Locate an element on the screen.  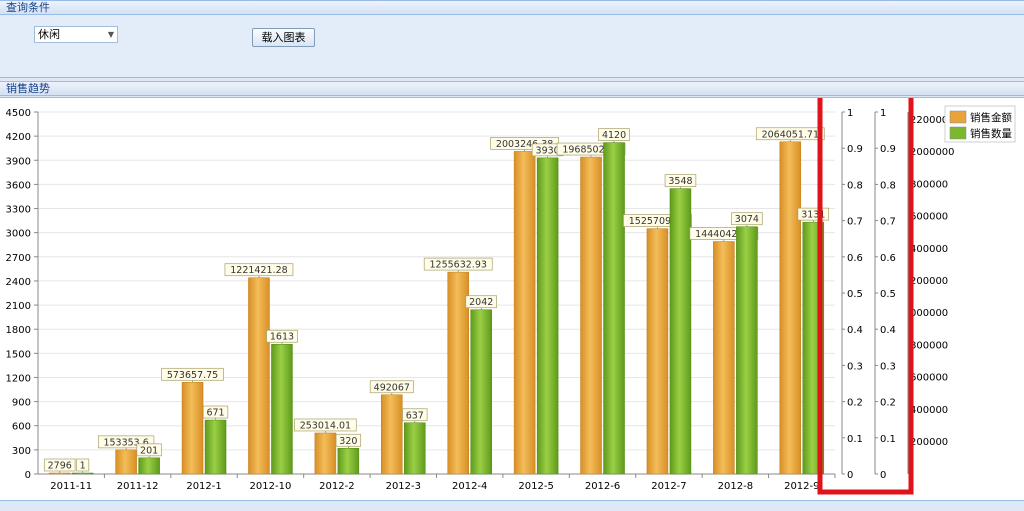
right-axis-1-tick-label: 0.8 is located at coordinates (855, 185).